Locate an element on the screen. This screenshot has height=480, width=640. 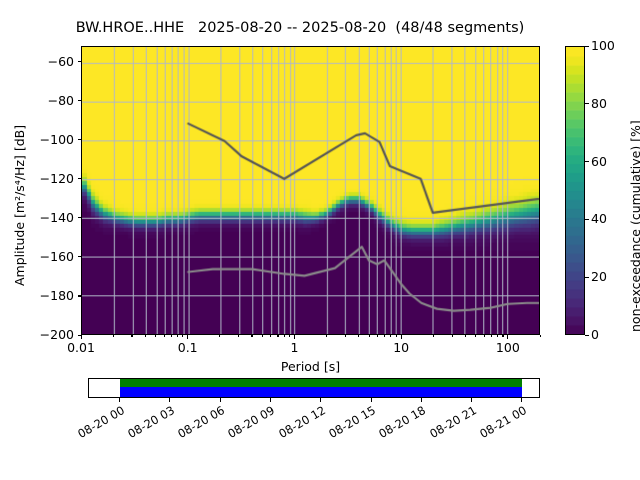
x-axis-label: Period [s] is located at coordinates (310, 366).